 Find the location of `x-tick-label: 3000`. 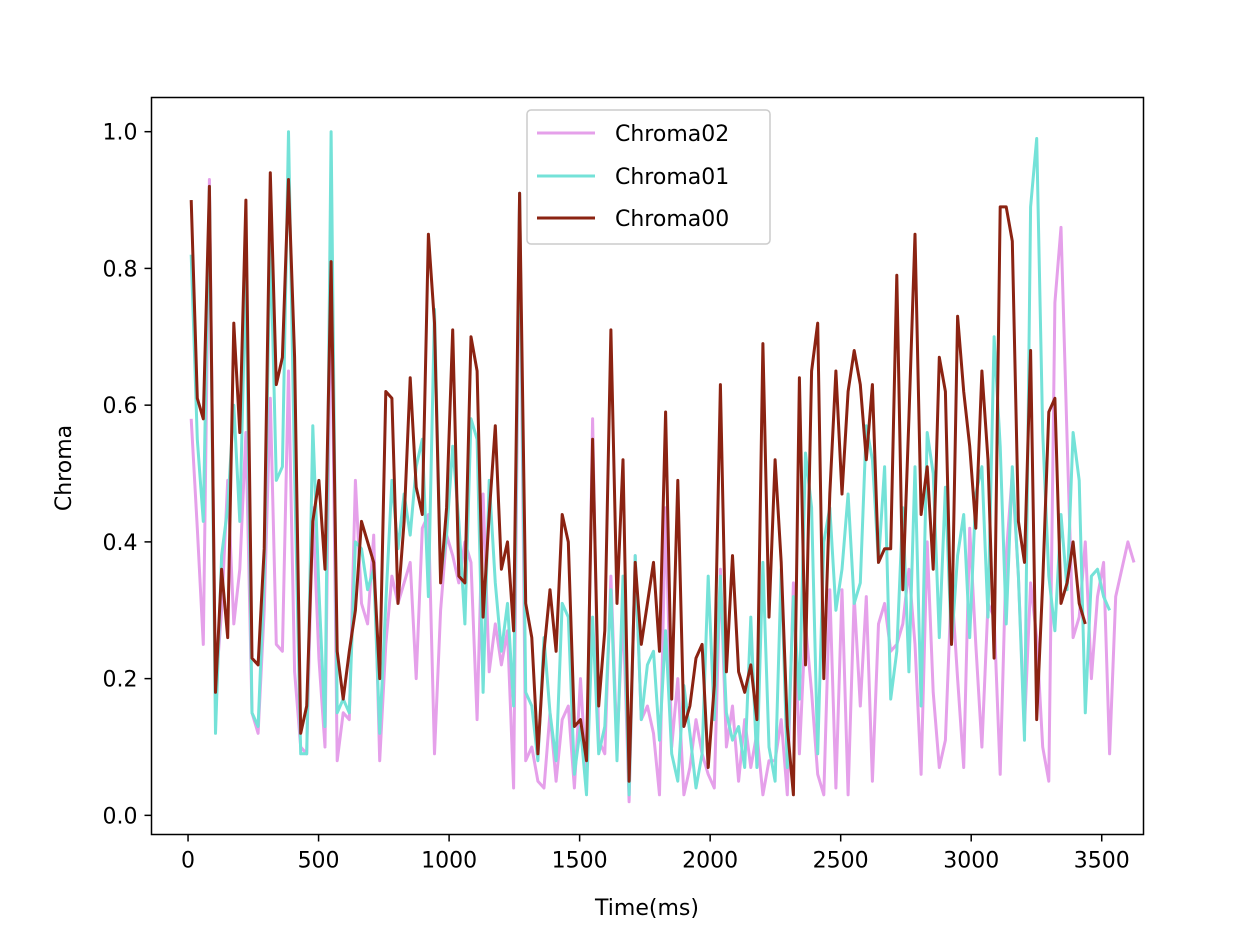

x-tick-label: 3000 is located at coordinates (971, 861).